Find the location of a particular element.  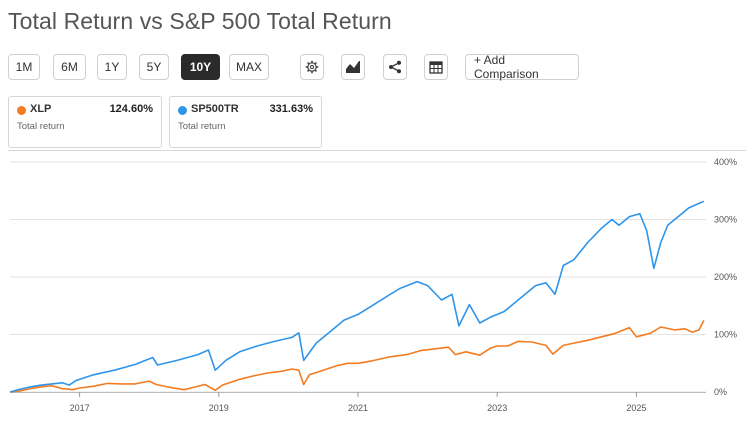

legend-ticker: XLP is located at coordinates (41, 109).